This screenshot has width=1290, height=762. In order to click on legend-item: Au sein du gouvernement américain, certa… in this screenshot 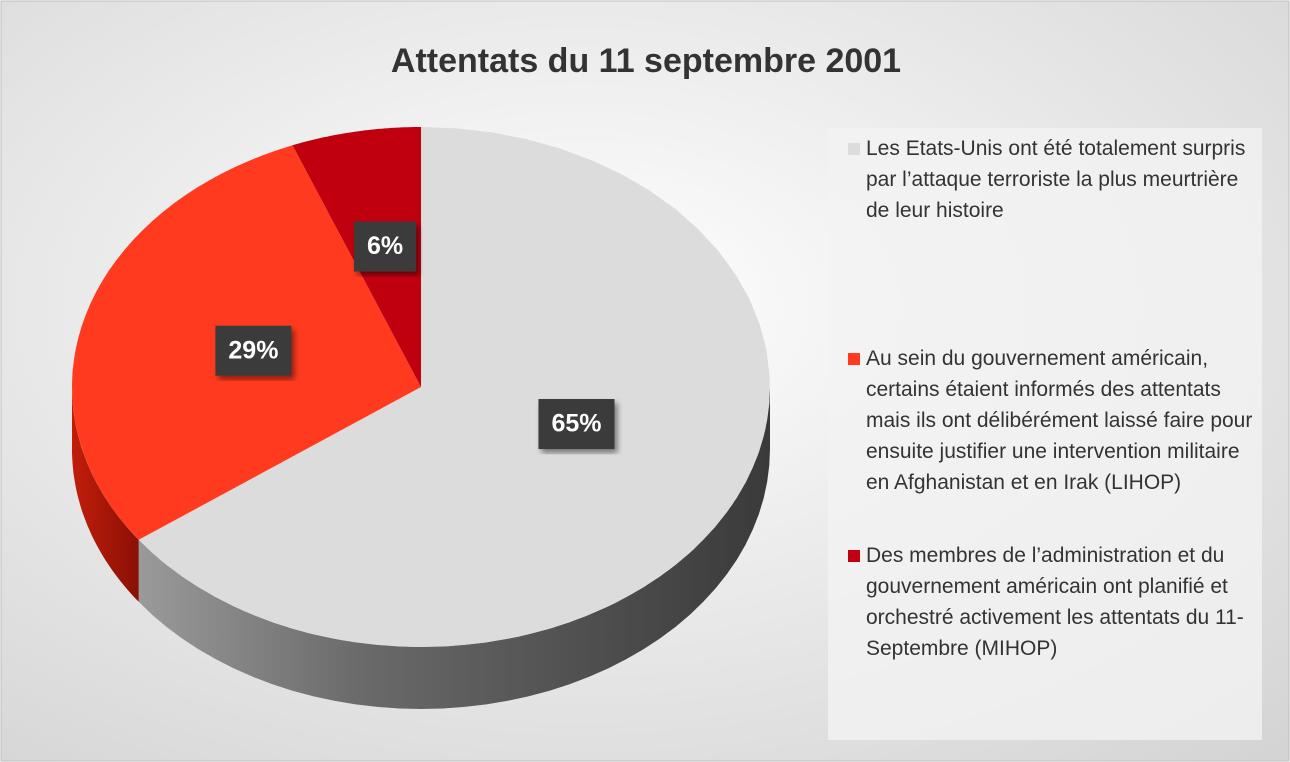, I will do `click(1057, 420)`.